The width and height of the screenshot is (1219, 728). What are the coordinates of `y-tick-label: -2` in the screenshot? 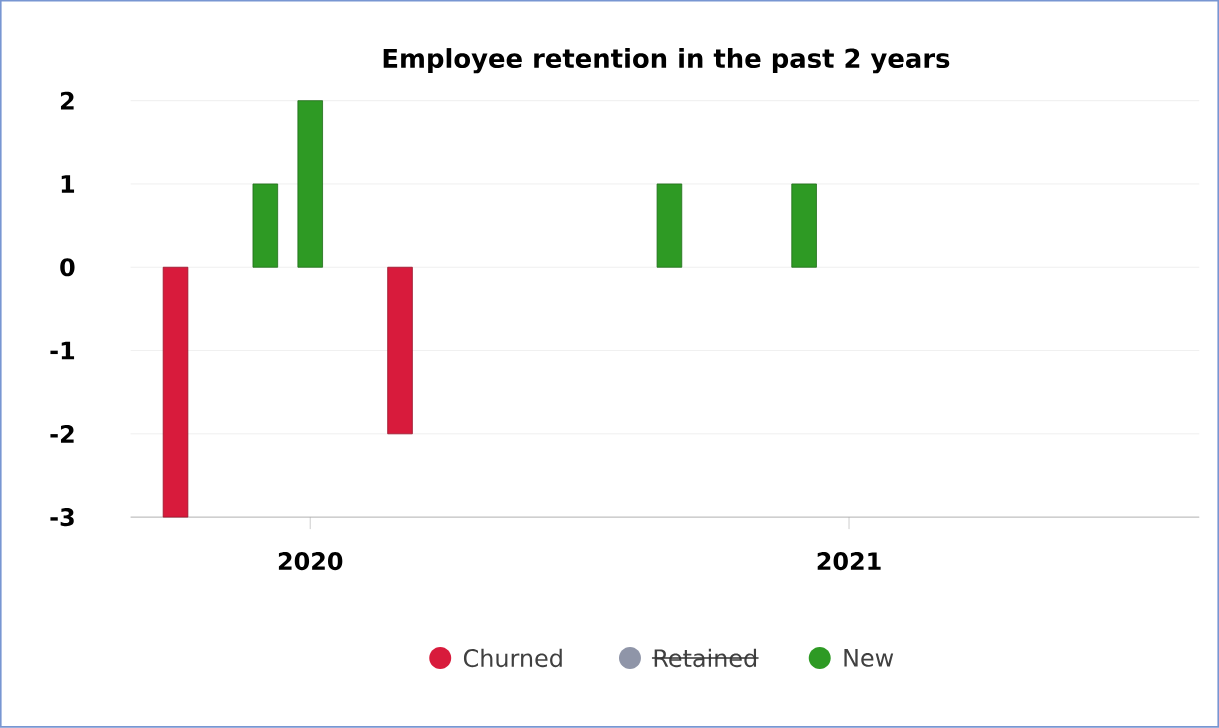 It's located at (62, 434).